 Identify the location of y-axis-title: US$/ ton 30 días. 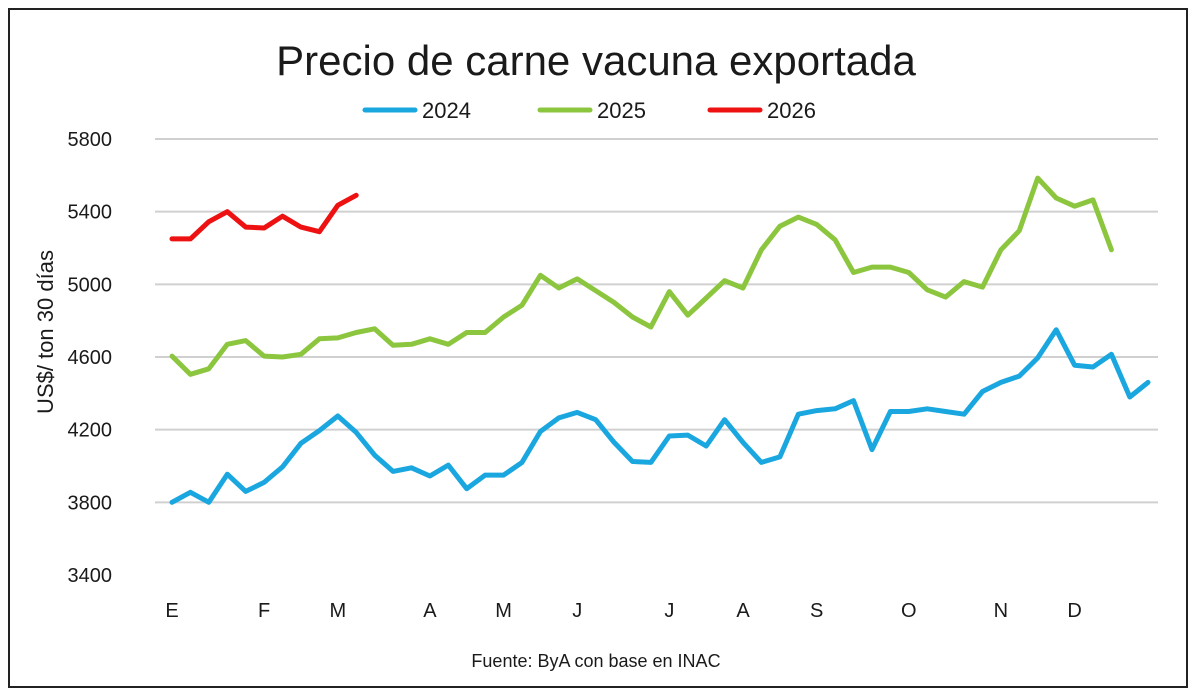
(45, 332).